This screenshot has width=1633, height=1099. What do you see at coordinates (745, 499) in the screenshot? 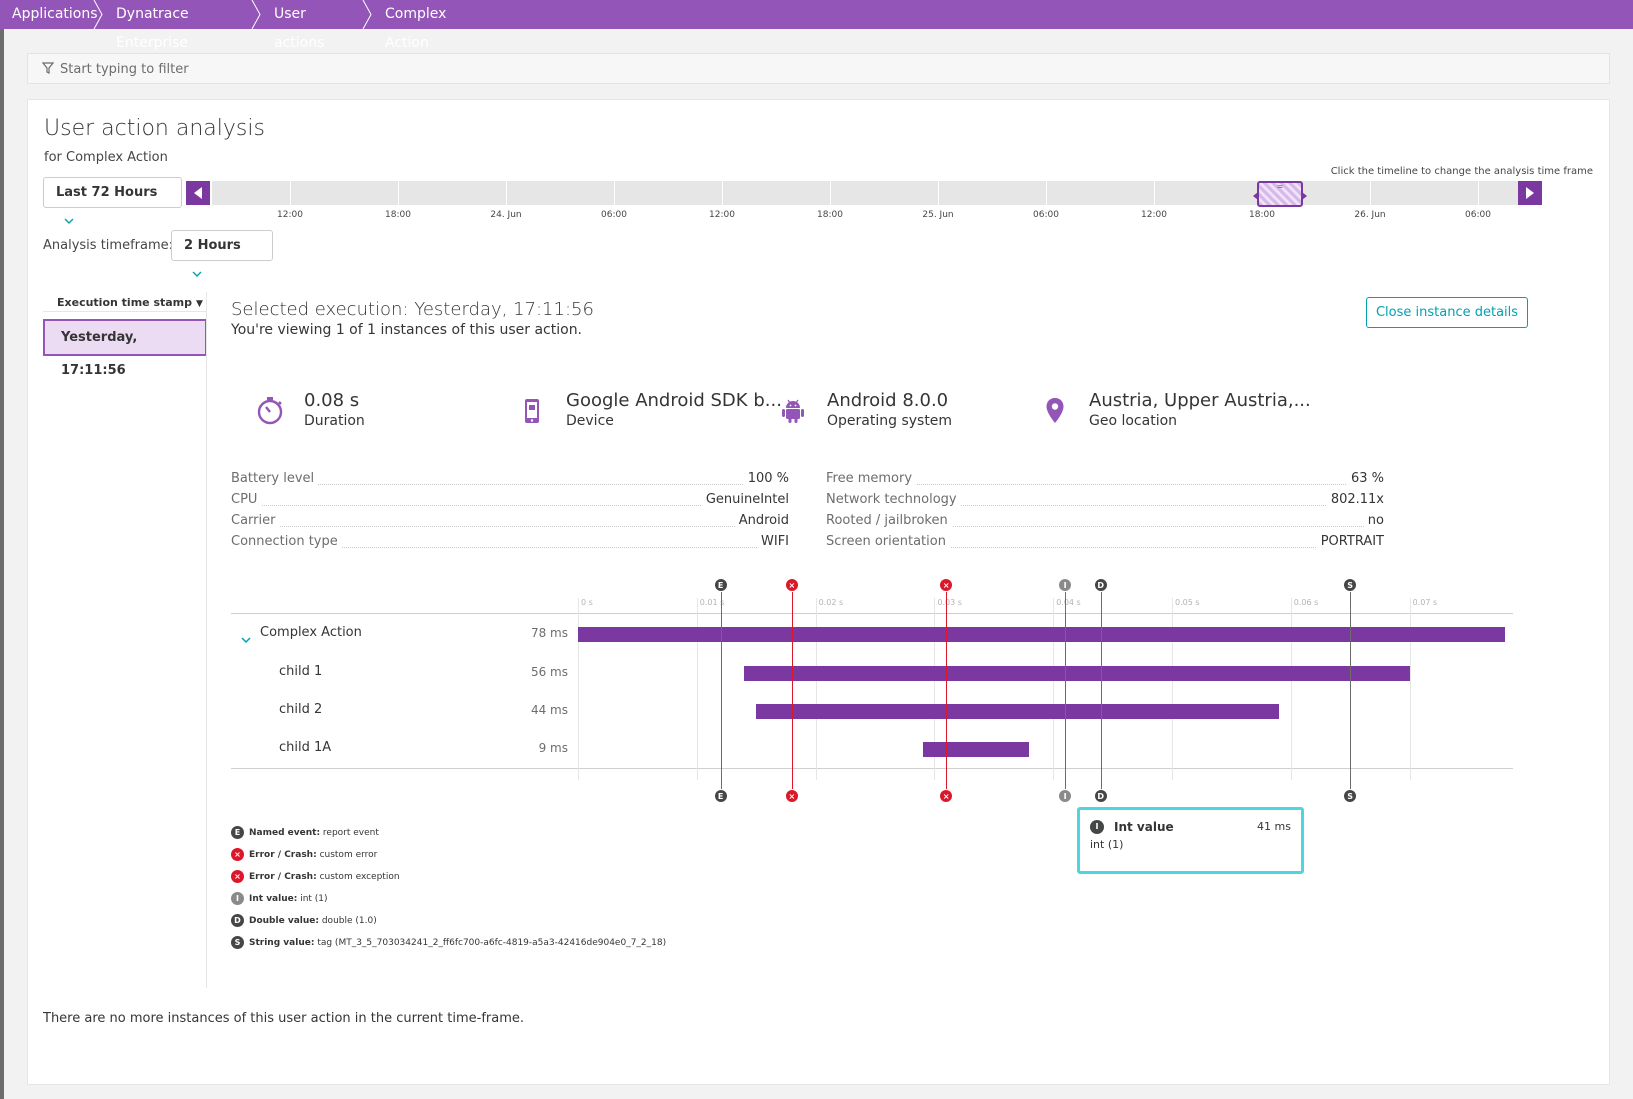
I see `property-value: GenuineIntel` at bounding box center [745, 499].